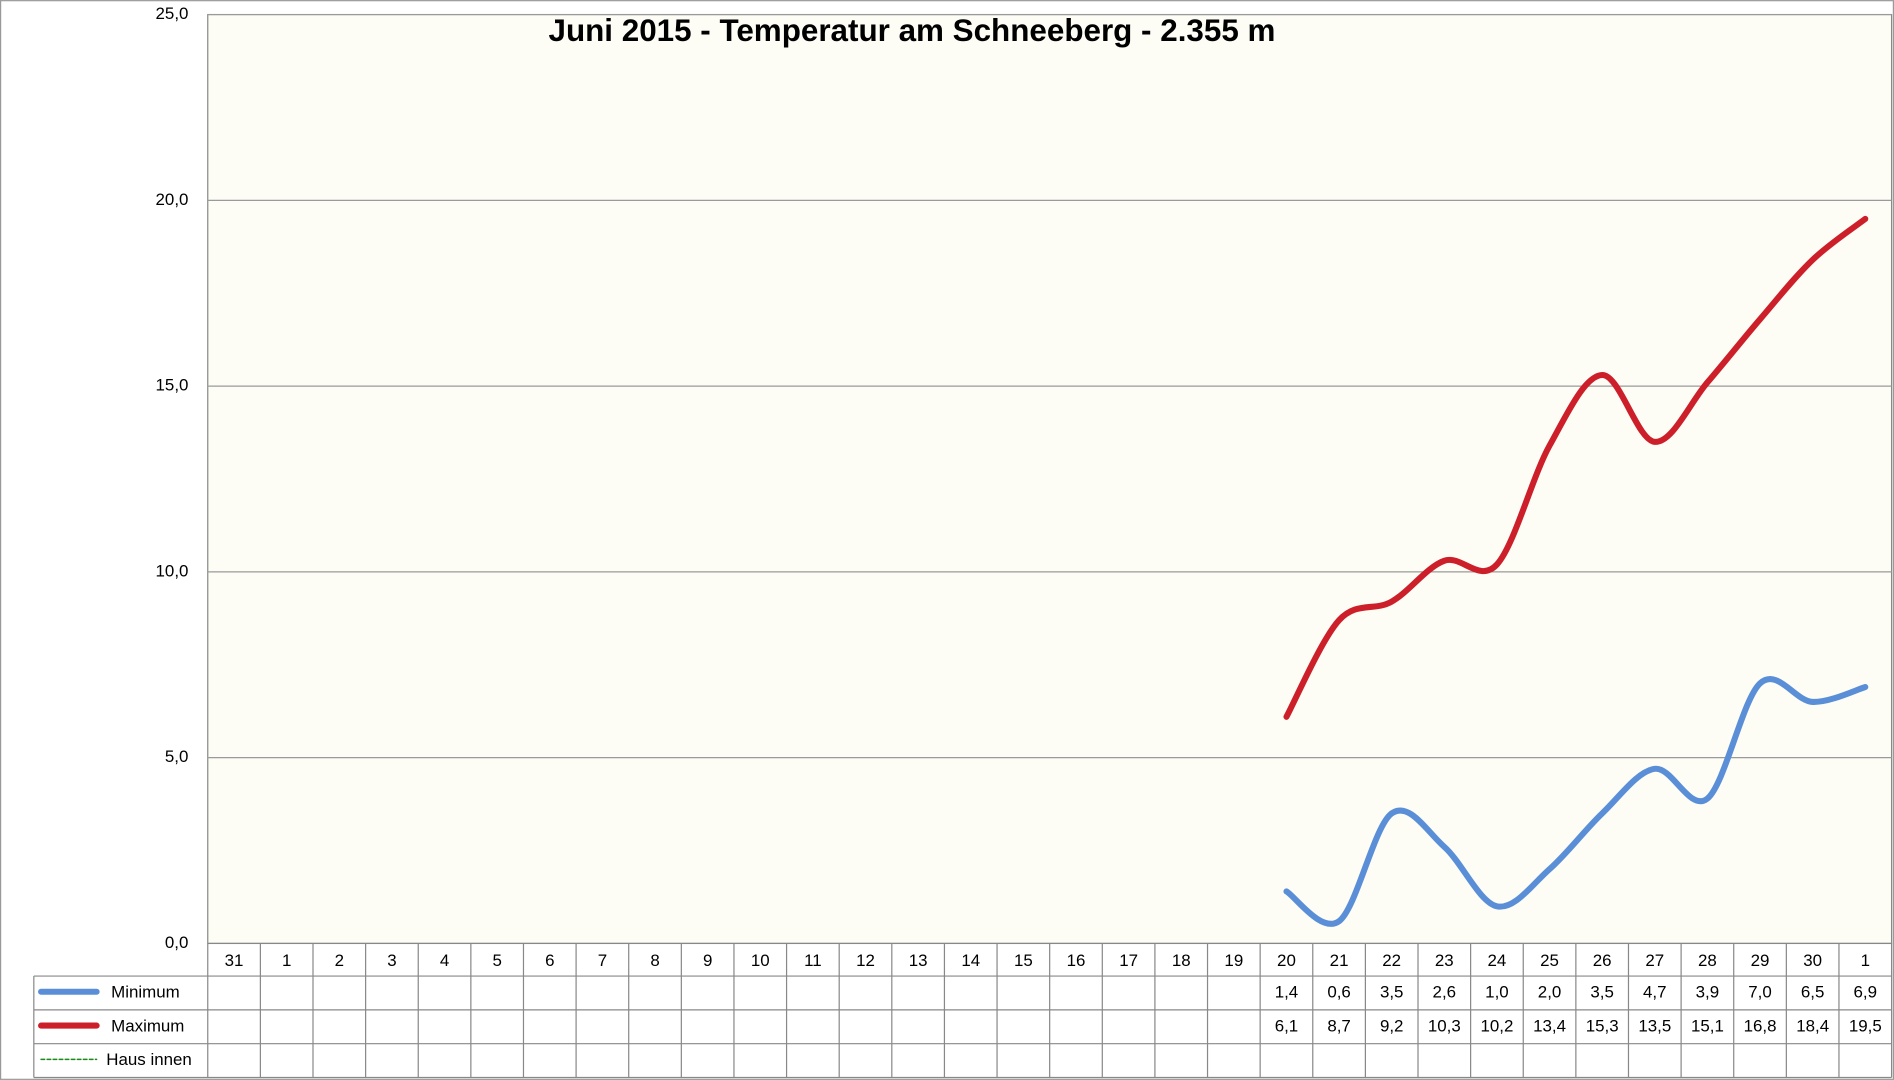  I want to click on y-tick-label: 20,0, so click(172, 199).